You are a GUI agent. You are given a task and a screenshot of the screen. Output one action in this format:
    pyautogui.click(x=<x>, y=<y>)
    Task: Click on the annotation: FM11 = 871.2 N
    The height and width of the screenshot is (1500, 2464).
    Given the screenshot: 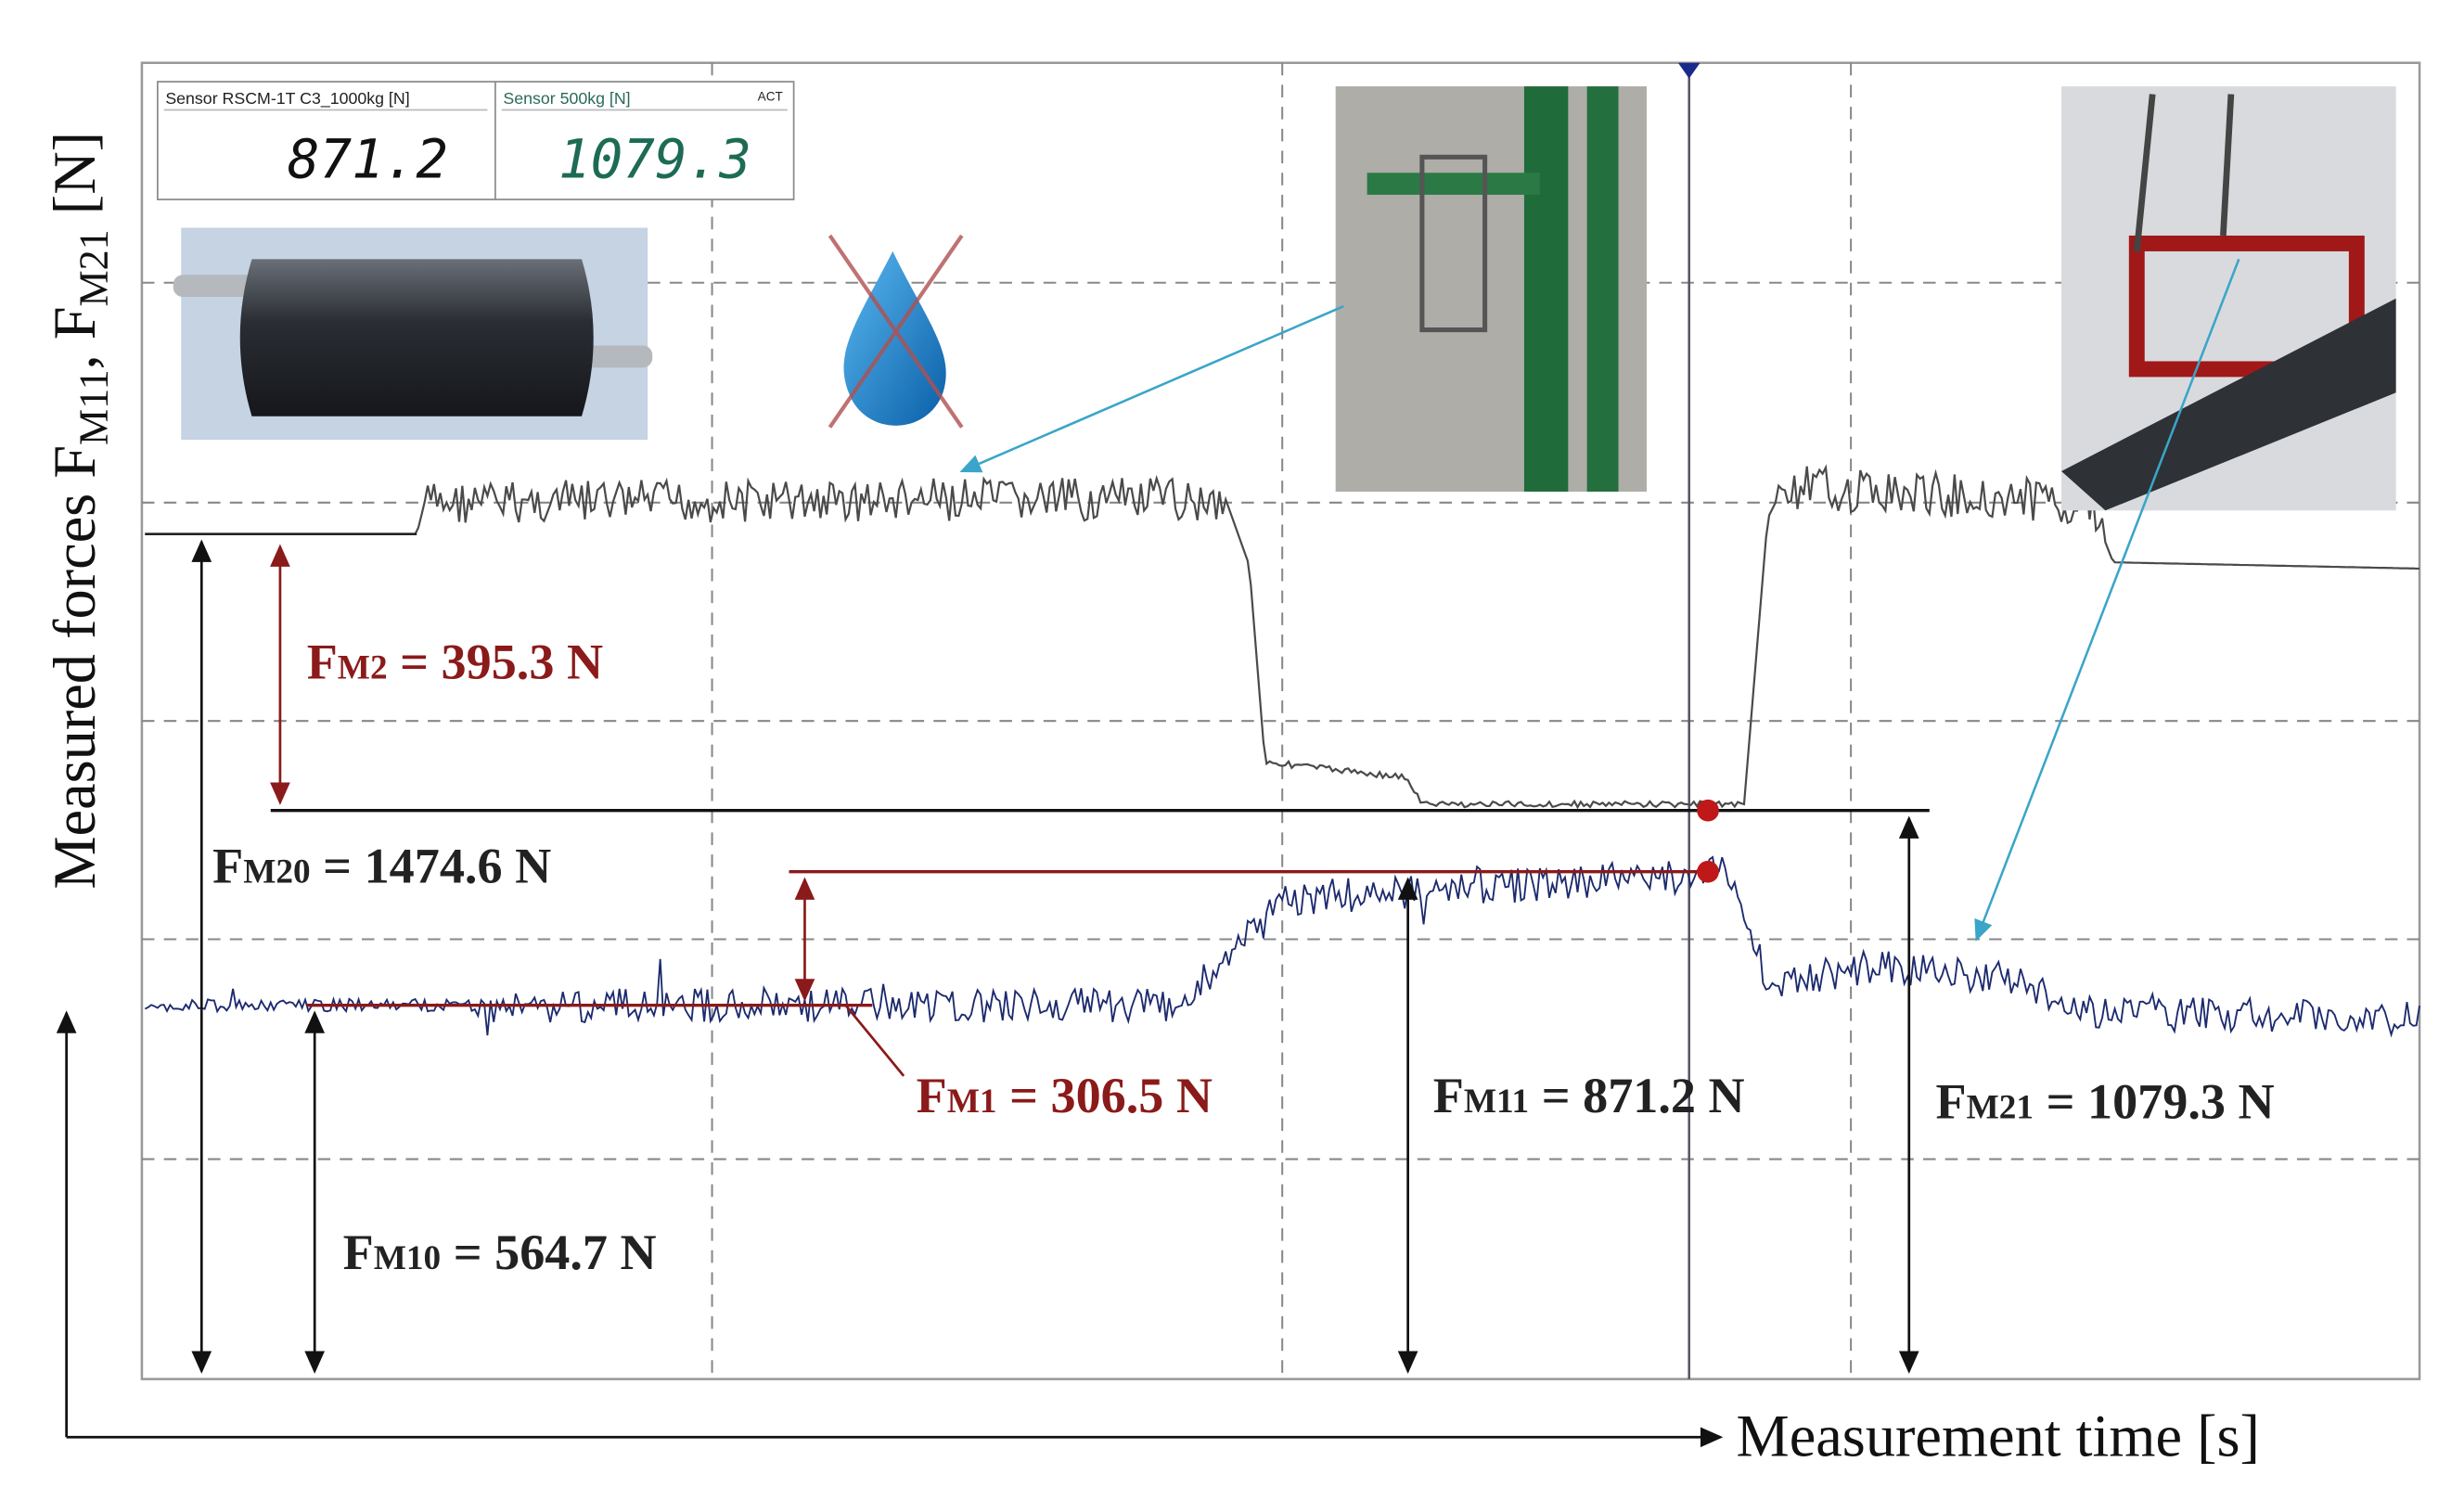 What is the action you would take?
    pyautogui.click(x=1589, y=1095)
    